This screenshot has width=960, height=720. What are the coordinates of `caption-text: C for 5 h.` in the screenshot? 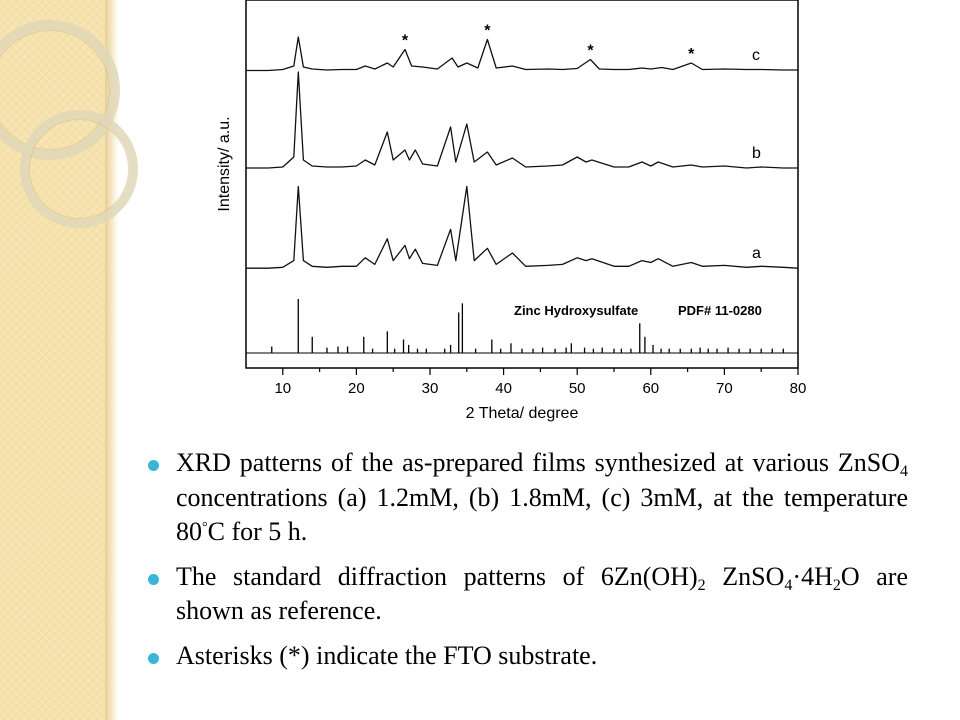 It's located at (257, 532).